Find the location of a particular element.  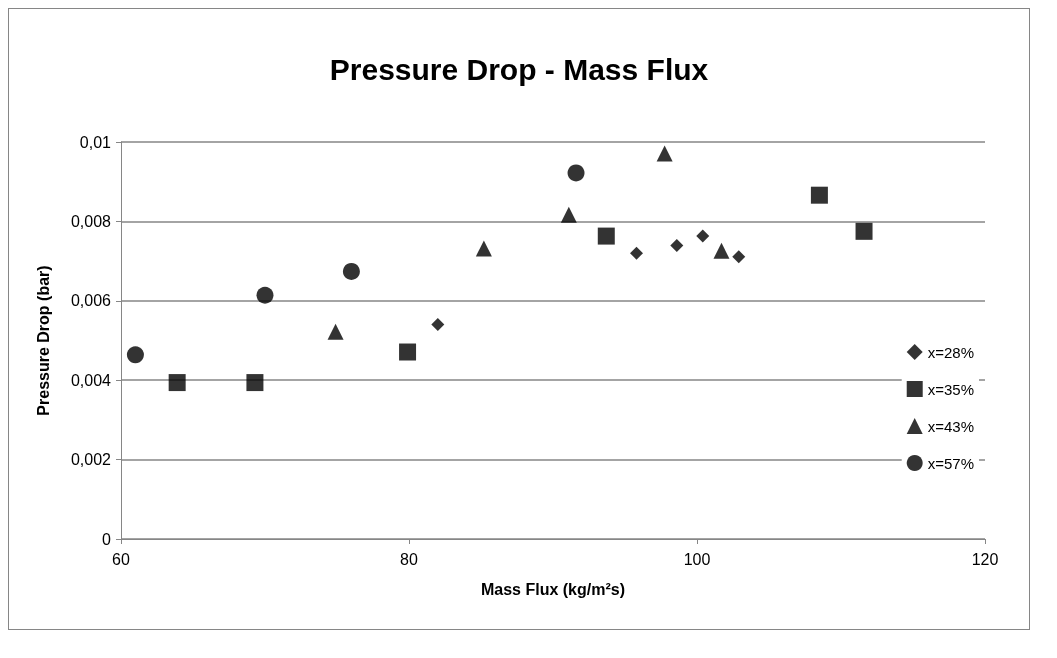

x-tick-label: 60 is located at coordinates (121, 559).